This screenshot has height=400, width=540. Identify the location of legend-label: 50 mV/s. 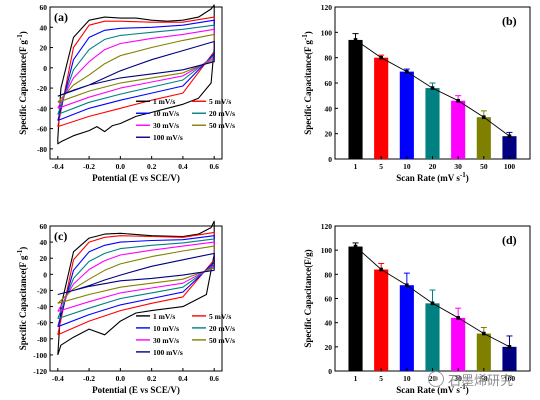
(222, 340).